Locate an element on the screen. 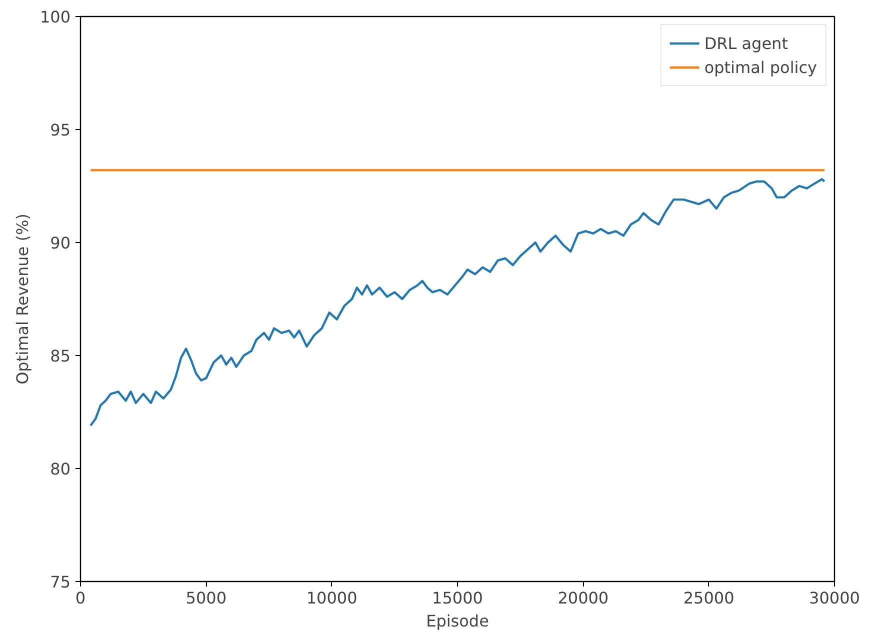 The image size is (879, 641). x-tick-label: 30000 is located at coordinates (834, 598).